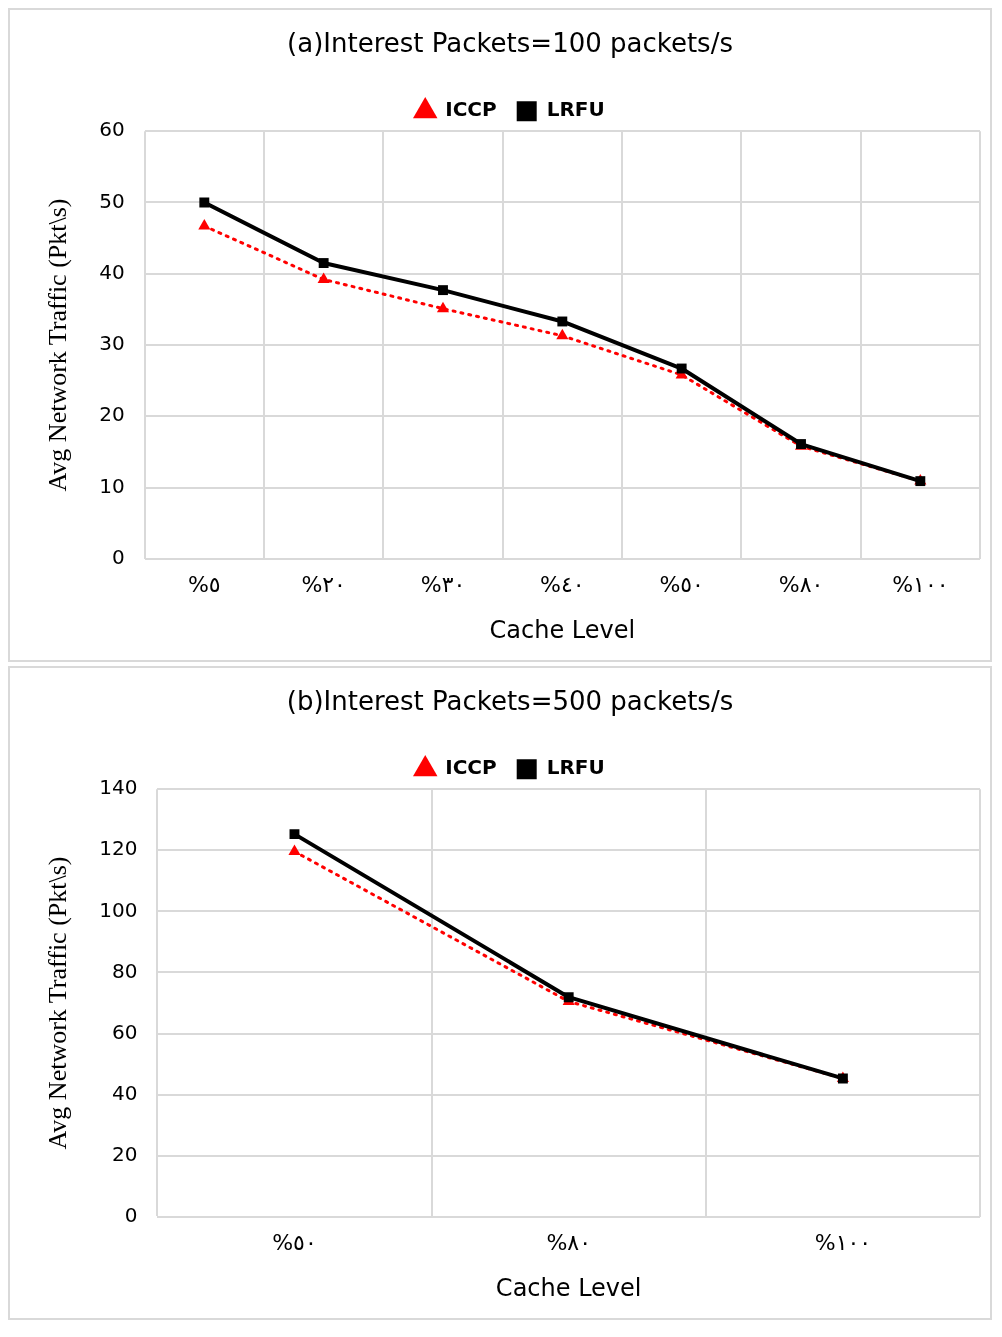 The height and width of the screenshot is (1337, 1002). I want to click on y-tick-label: 80, so click(124, 970).